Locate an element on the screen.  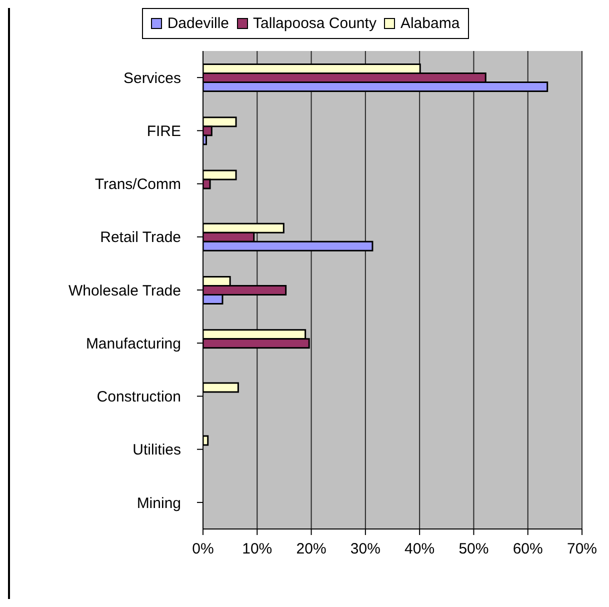
legend-label: Tallapoosa County is located at coordinates (314, 23).